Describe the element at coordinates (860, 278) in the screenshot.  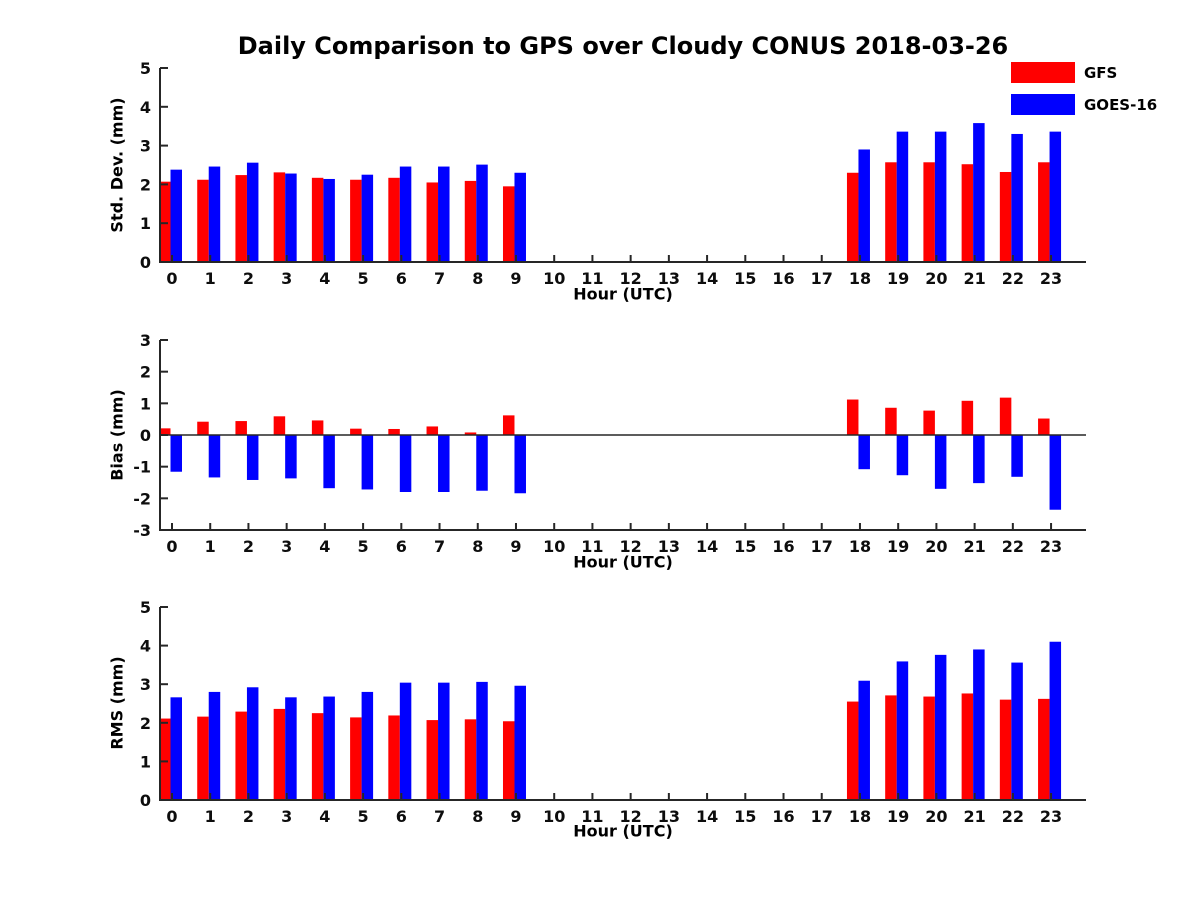
I see `svg-text: 18` at that location.